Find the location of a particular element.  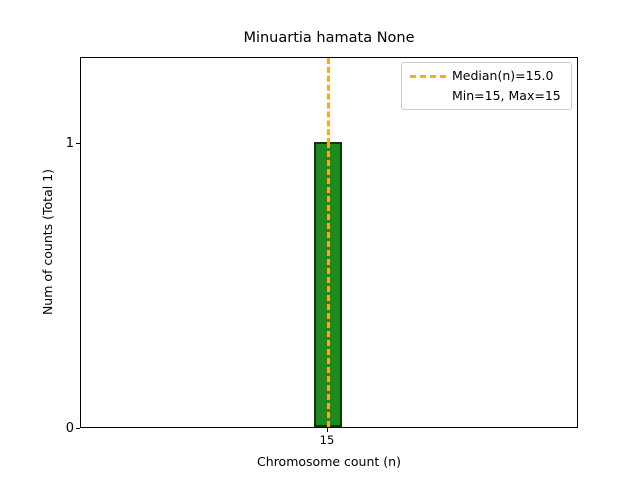

legend: Median(n)=15.0 Min=15, Max=15 is located at coordinates (486, 86).